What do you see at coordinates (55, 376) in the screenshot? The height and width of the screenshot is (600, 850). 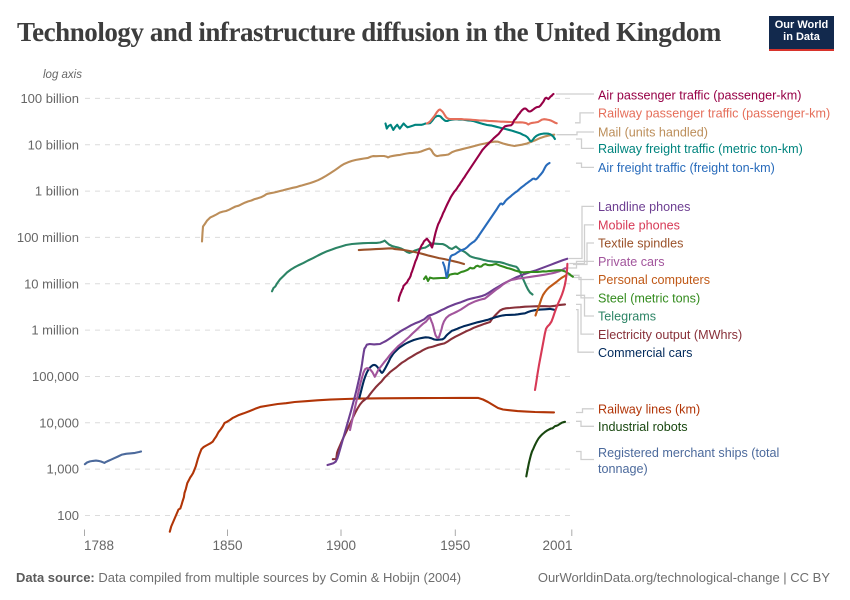 I see `svg-text: 100,000` at bounding box center [55, 376].